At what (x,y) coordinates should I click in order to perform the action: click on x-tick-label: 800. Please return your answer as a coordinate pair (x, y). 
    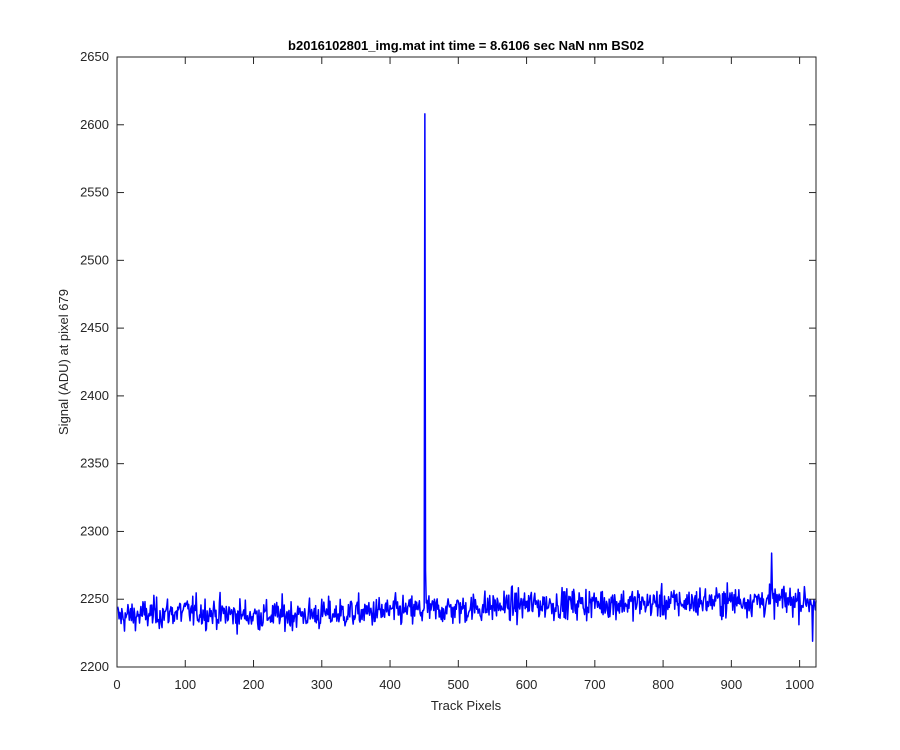
    Looking at the image, I should click on (663, 684).